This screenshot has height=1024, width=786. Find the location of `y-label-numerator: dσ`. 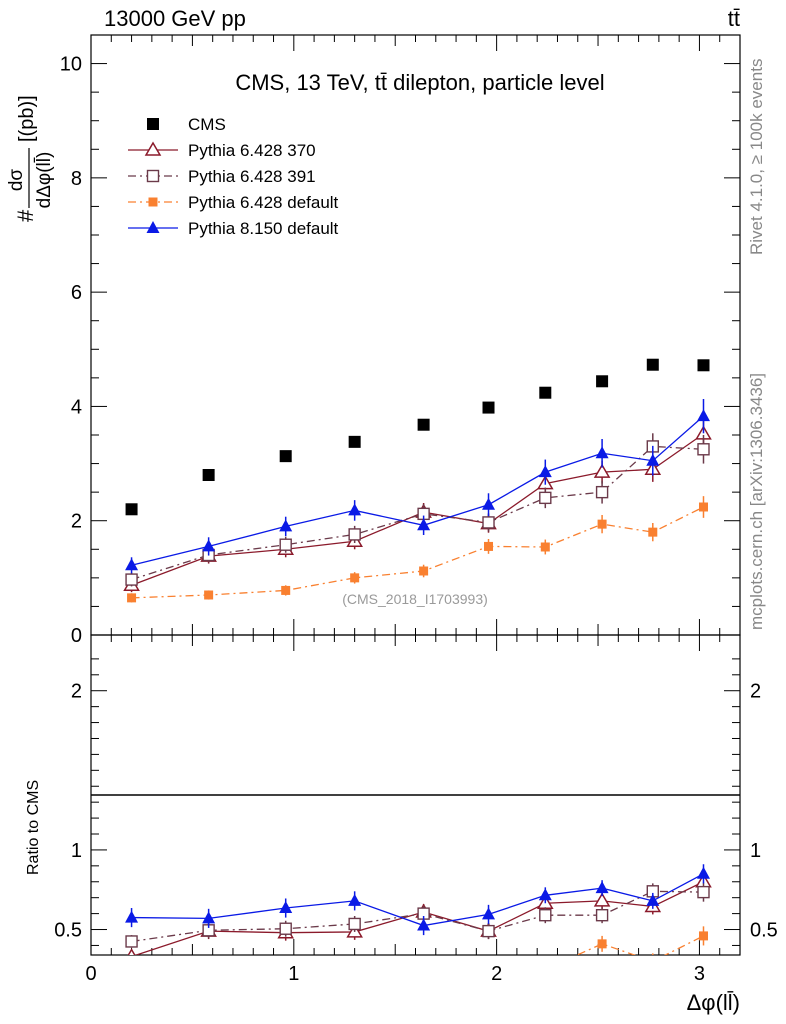

y-label-numerator: dσ is located at coordinates (16, 180).